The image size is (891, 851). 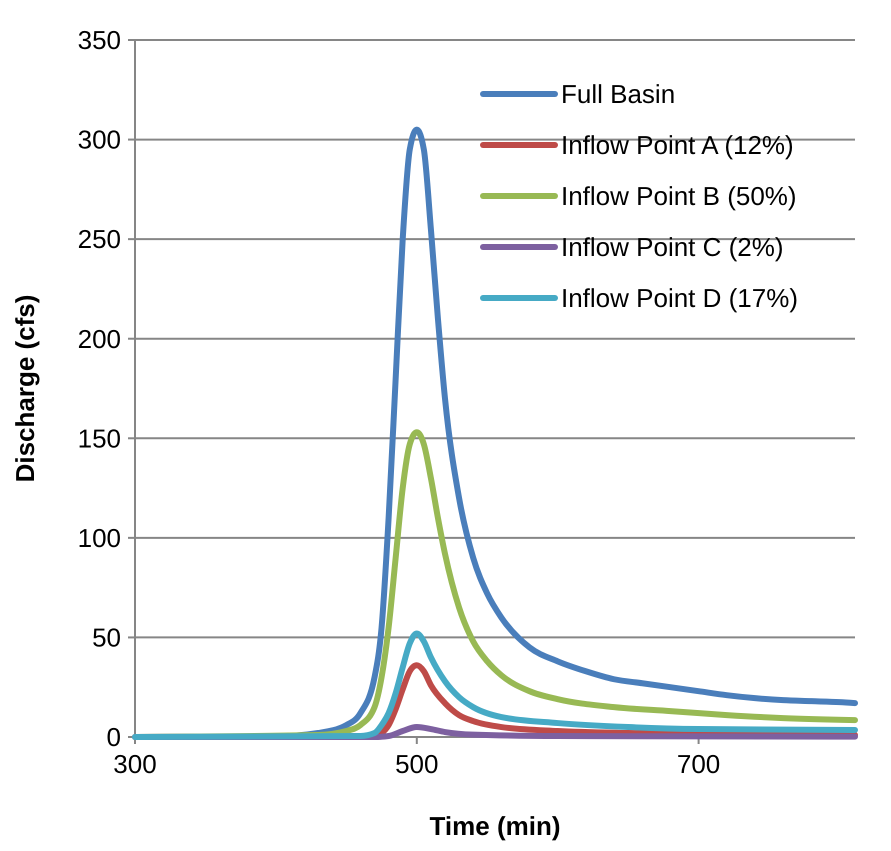 I want to click on y-tick-label: 100, so click(x=99, y=537).